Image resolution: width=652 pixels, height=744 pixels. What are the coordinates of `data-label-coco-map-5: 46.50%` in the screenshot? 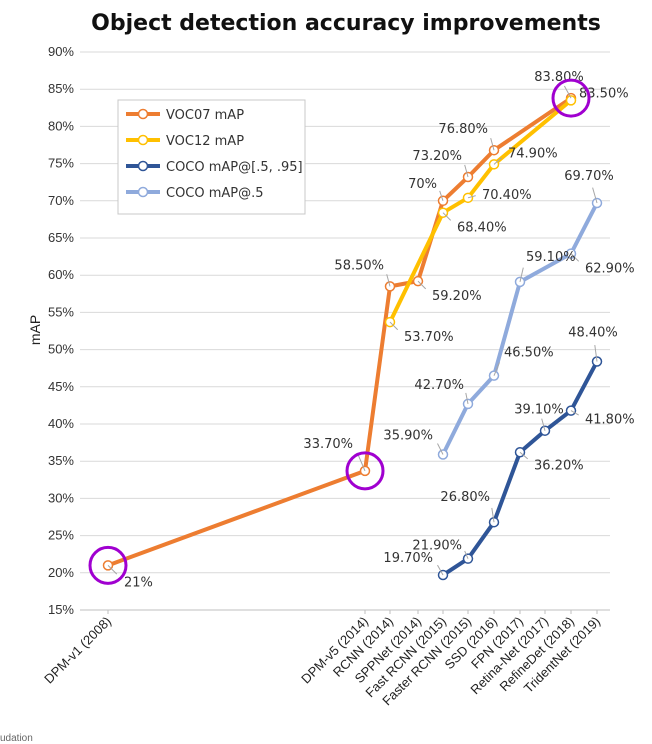 It's located at (529, 353).